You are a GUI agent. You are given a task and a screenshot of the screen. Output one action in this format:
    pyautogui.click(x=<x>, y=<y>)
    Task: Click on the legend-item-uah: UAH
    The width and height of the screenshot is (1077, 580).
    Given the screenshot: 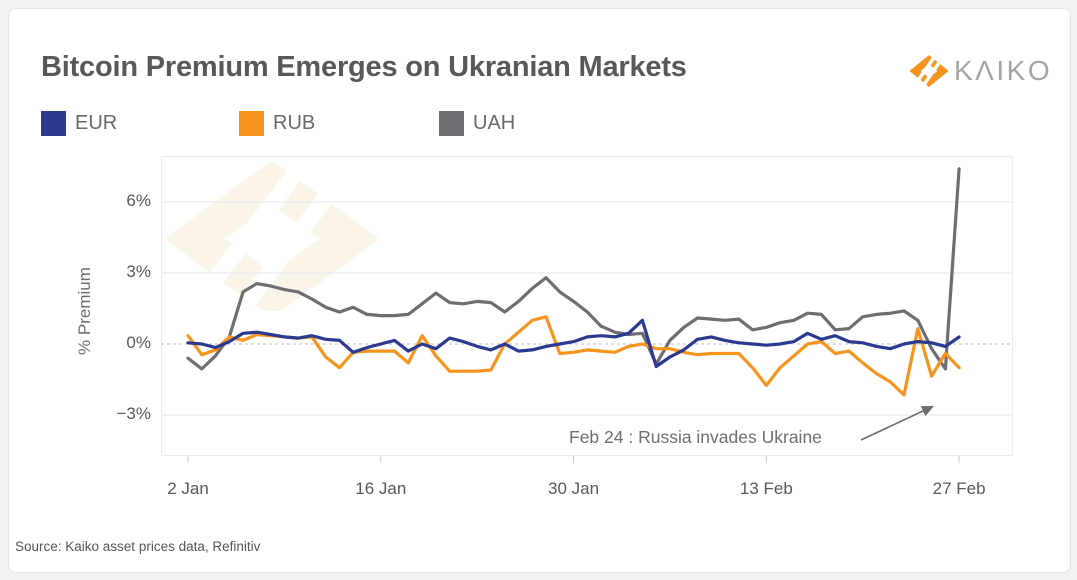 What is the action you would take?
    pyautogui.click(x=477, y=123)
    